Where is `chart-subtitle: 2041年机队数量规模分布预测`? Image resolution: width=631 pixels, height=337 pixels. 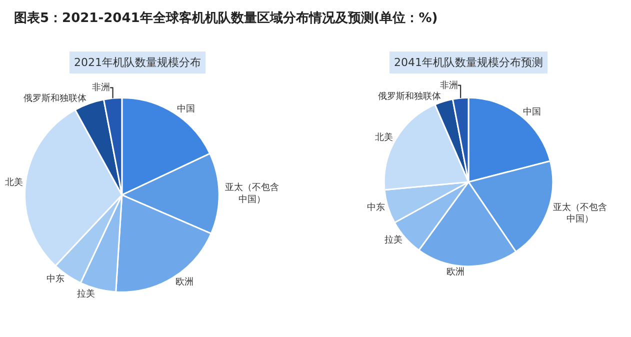
chart-subtitle: 2041年机队数量规模分布预测 is located at coordinates (468, 62).